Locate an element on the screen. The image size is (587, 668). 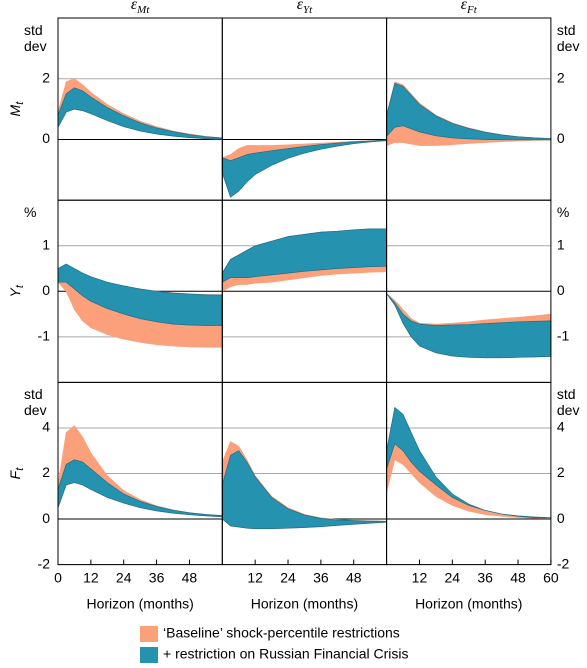
y-tick-label: -1 is located at coordinates (44, 336).